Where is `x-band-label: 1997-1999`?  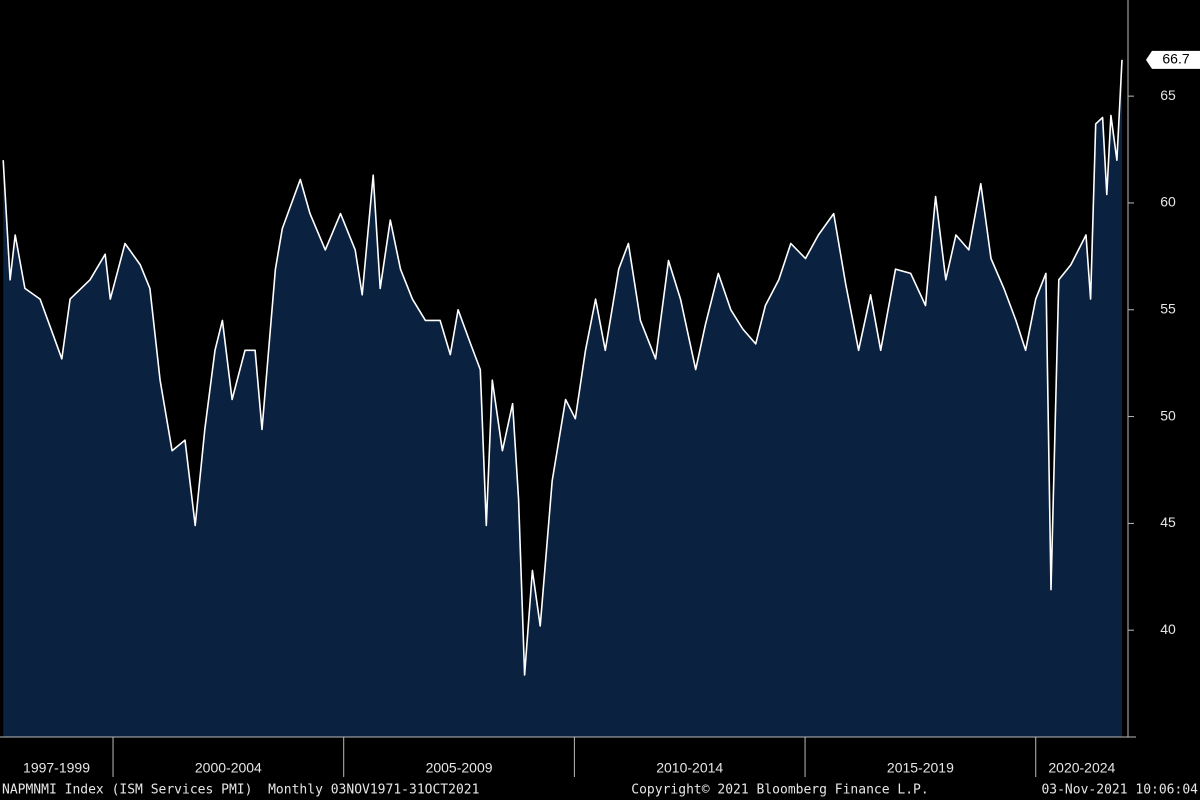 x-band-label: 1997-1999 is located at coordinates (56, 768).